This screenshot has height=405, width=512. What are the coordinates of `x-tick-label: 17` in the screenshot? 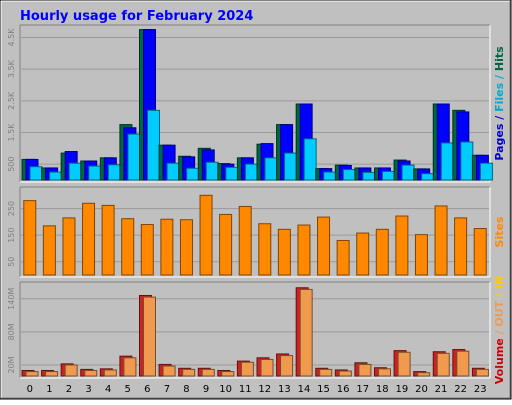 It's located at (362, 389).